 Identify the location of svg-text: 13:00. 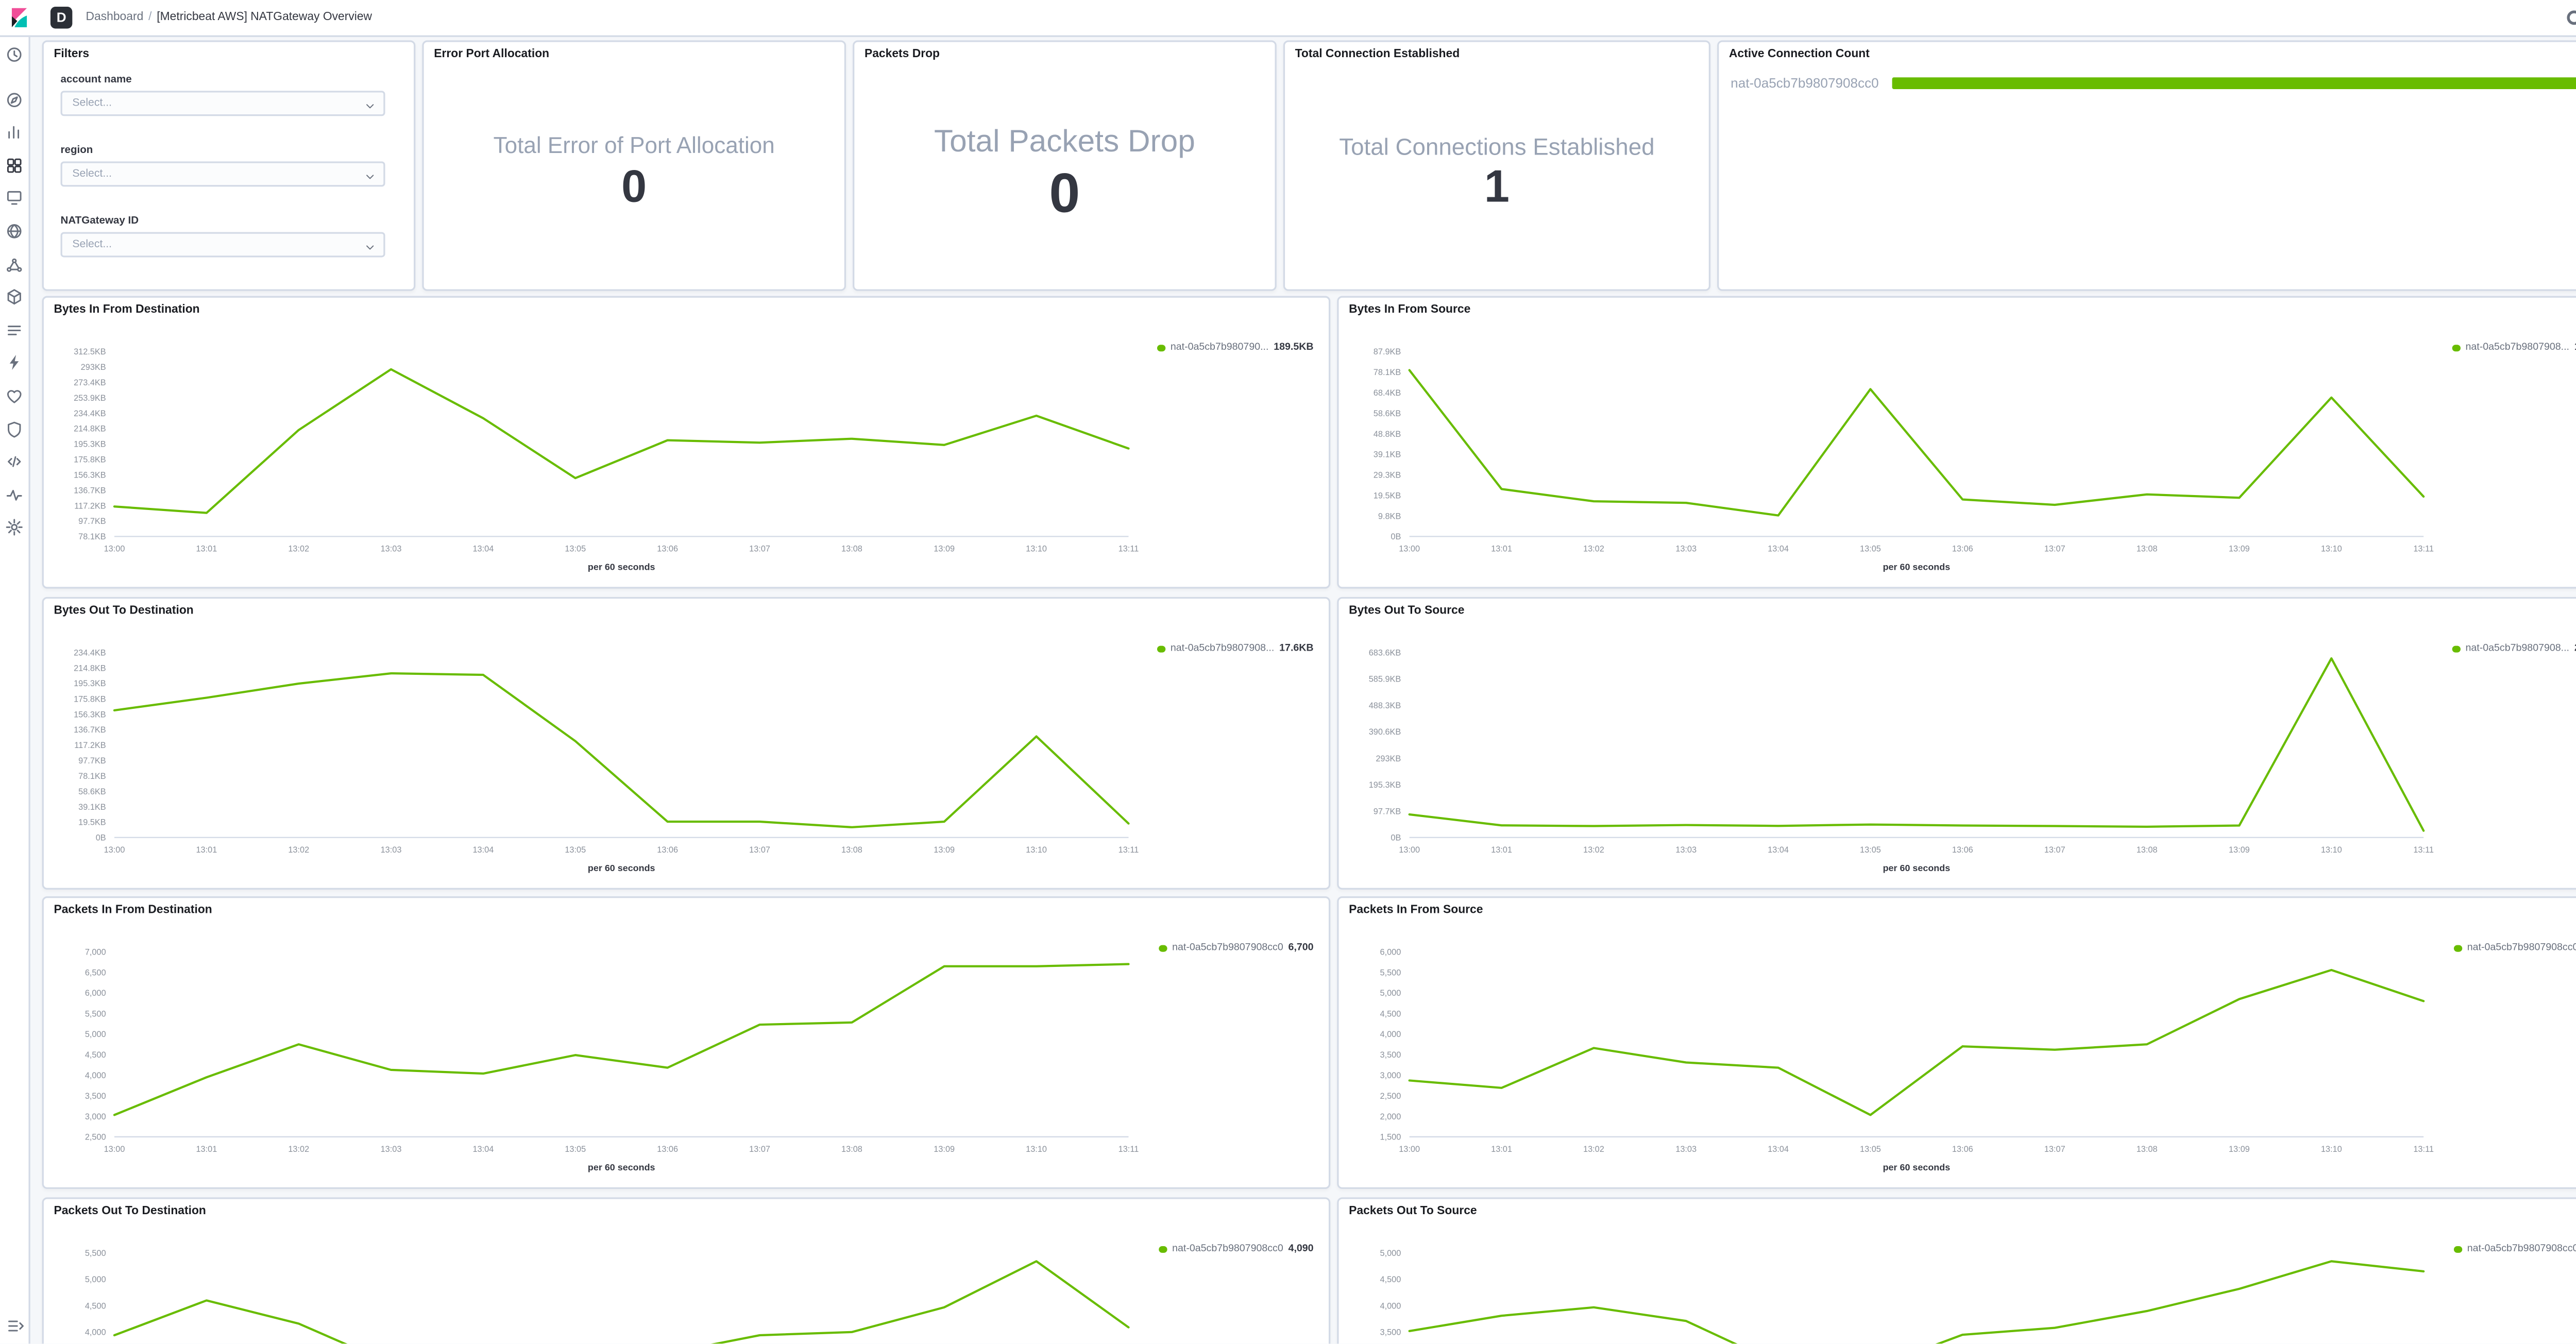
(114, 850).